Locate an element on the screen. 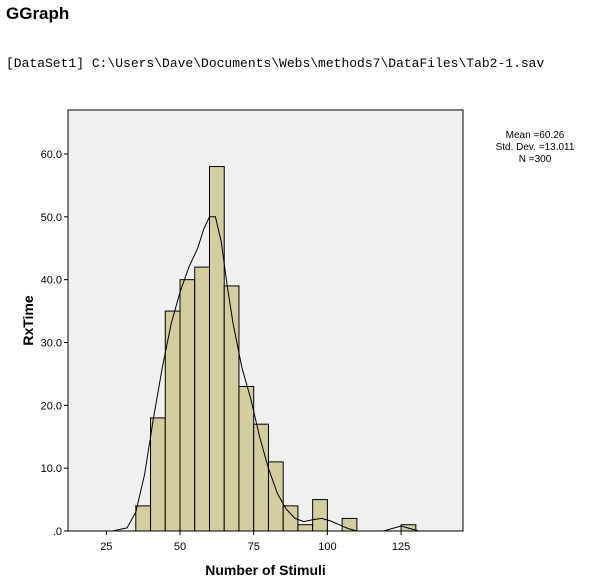  y-axis-label: RxTime is located at coordinates (28, 320).